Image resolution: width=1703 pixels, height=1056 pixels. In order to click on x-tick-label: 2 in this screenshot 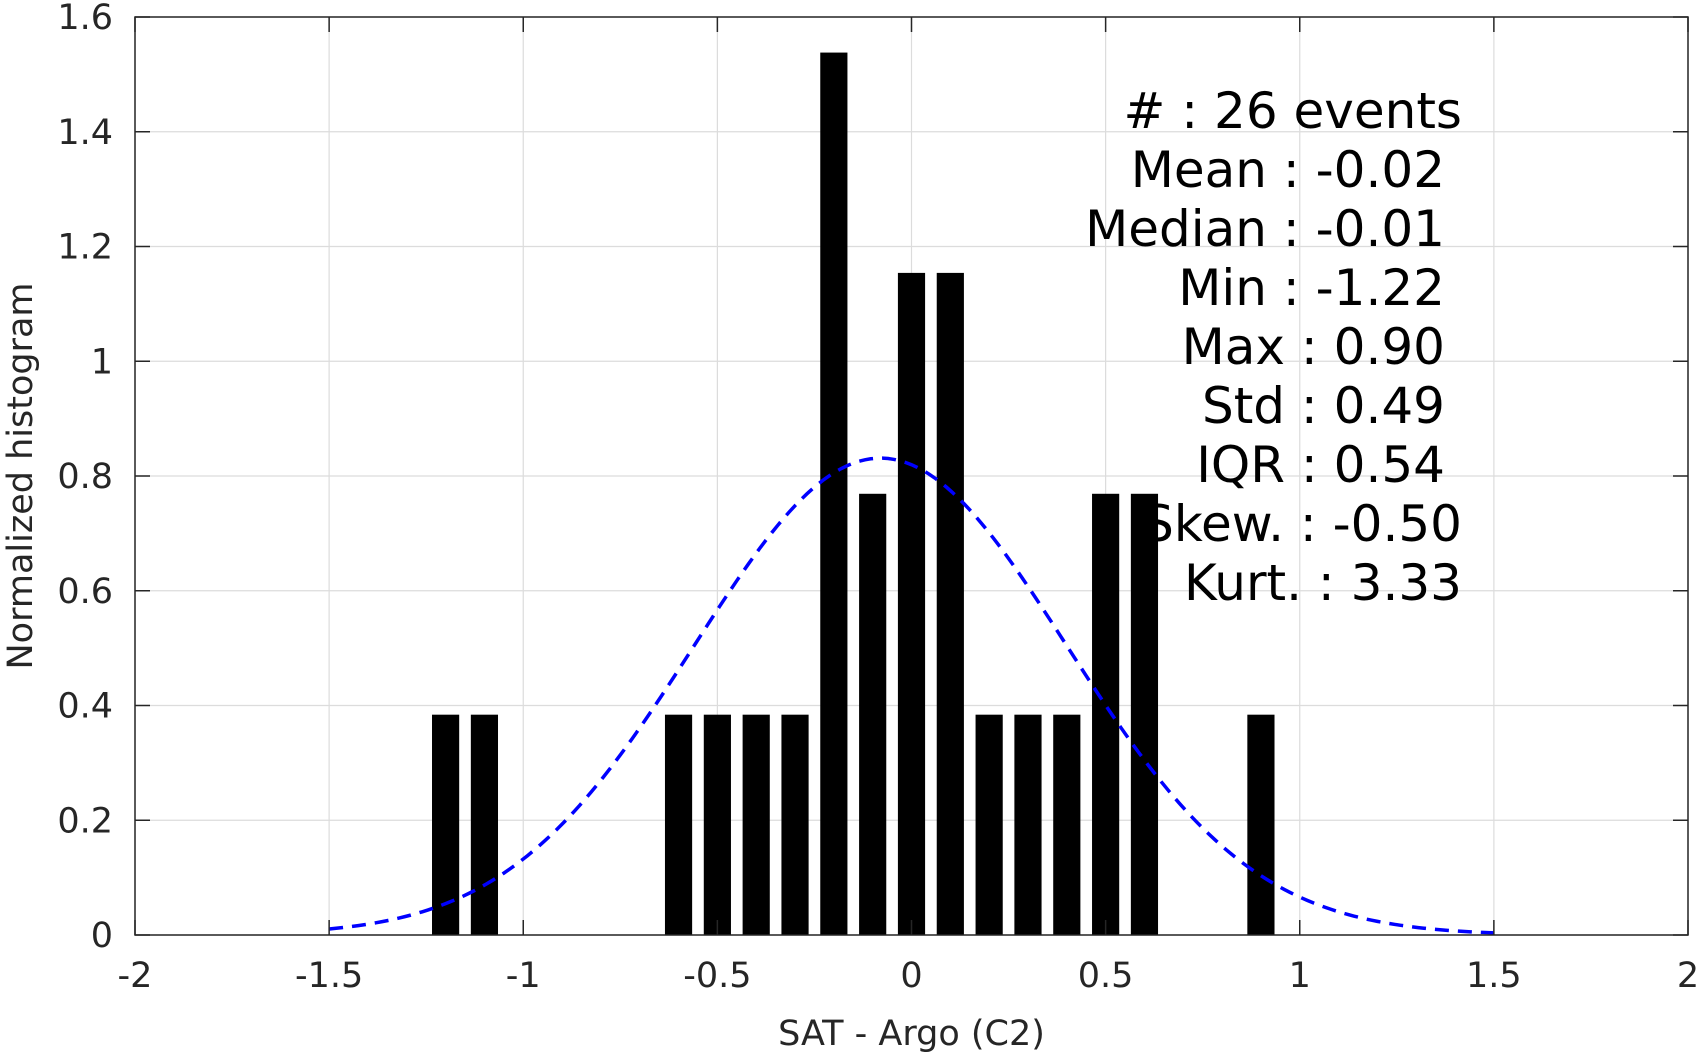, I will do `click(1688, 976)`.